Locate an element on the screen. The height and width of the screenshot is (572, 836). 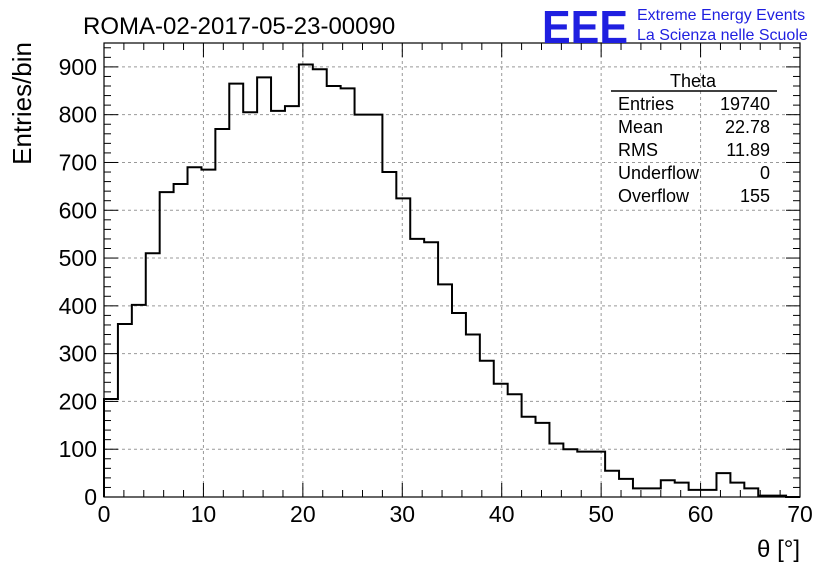
stats-value-underflow: 0 is located at coordinates (765, 173).